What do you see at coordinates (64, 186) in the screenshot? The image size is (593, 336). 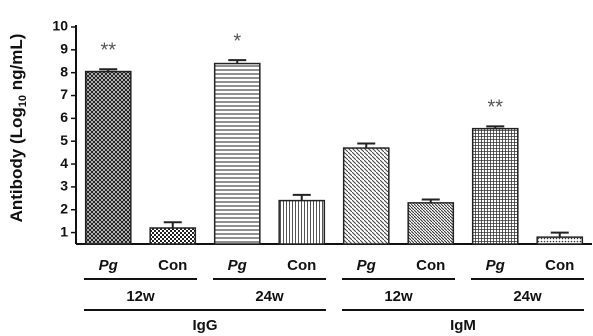 I see `y-tick-label: 3` at bounding box center [64, 186].